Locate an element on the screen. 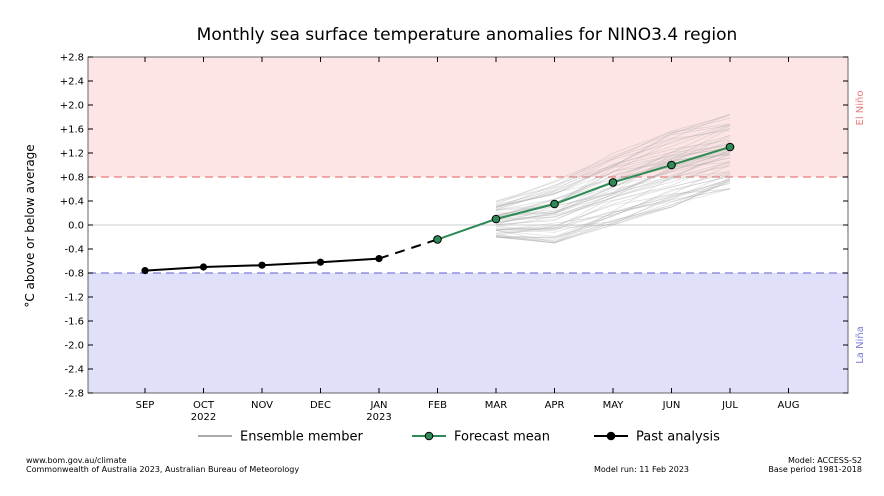  legend-label: Past analysis is located at coordinates (678, 437).